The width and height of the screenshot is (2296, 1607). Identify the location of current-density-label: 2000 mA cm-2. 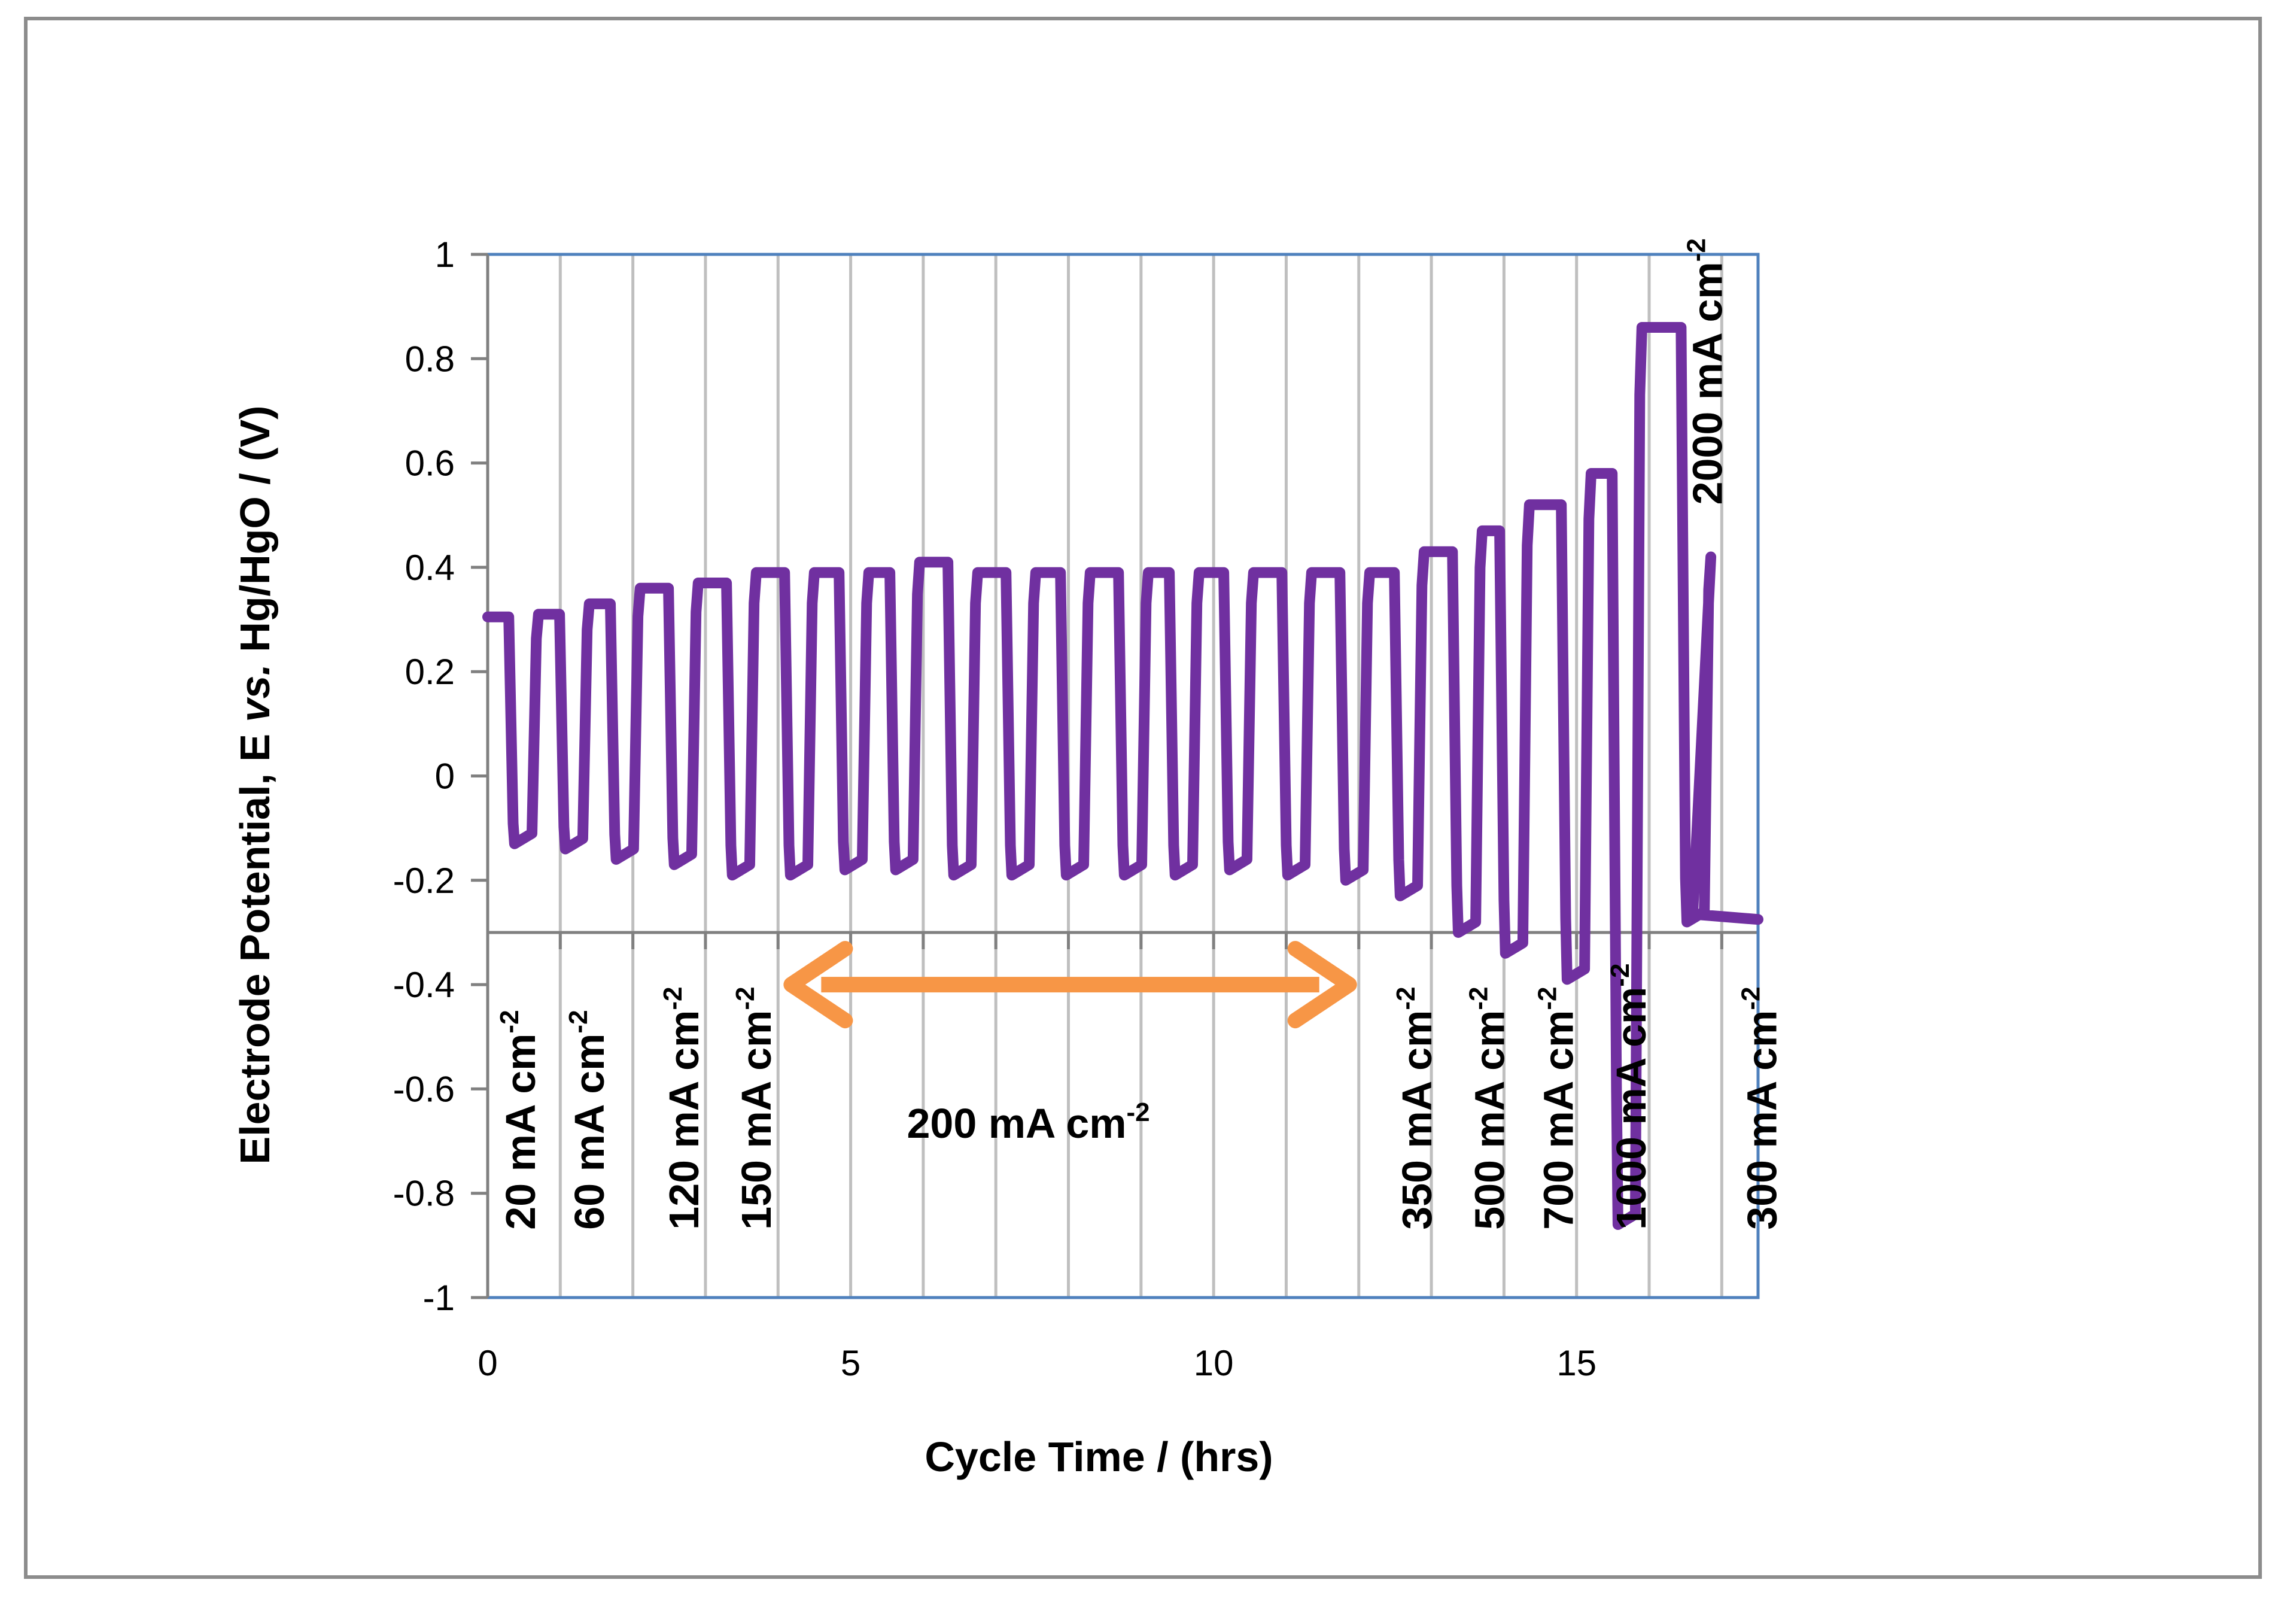
(1706, 371).